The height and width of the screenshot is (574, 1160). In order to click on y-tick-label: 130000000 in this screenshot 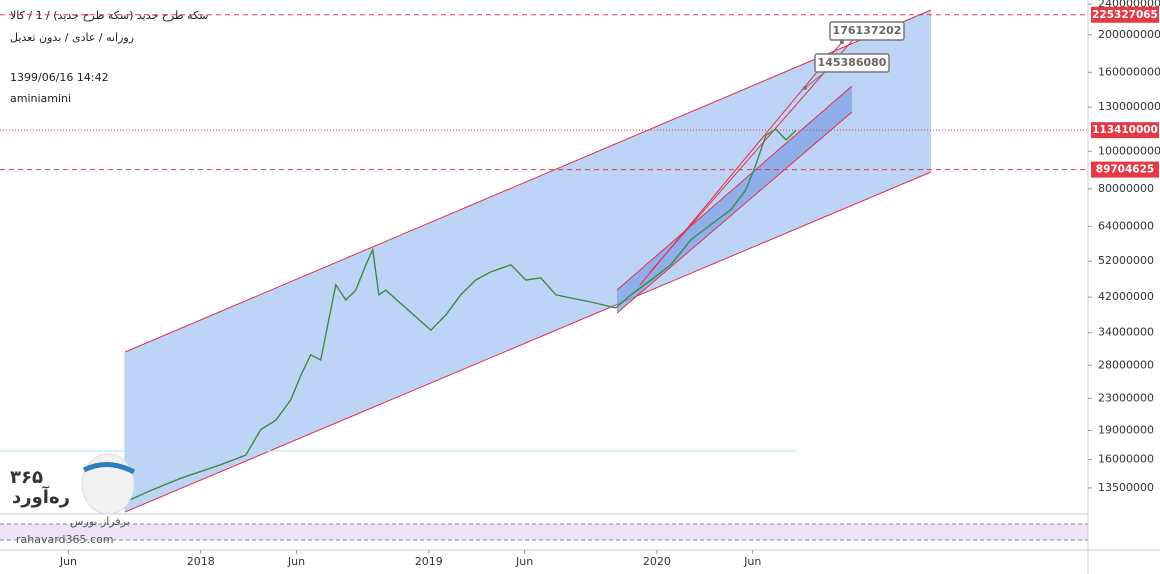, I will do `click(1129, 106)`.